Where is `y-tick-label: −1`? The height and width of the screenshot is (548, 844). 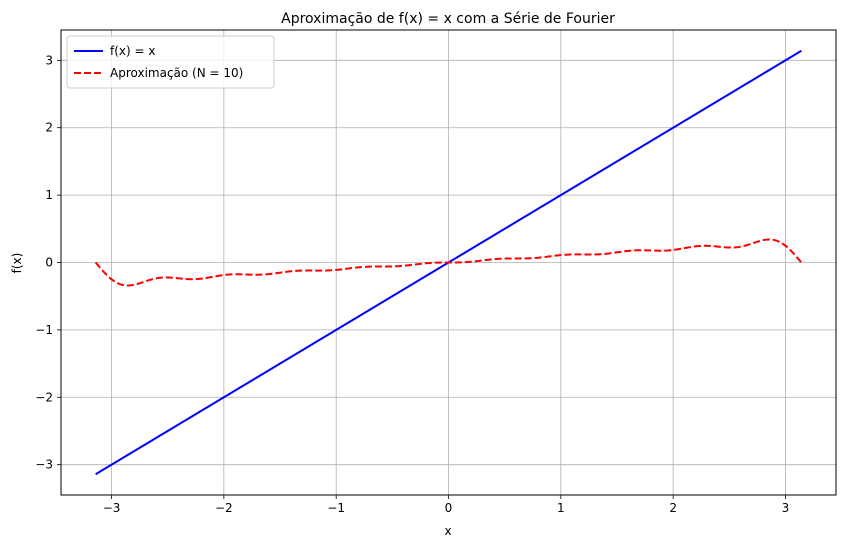 y-tick-label: −1 is located at coordinates (44, 330).